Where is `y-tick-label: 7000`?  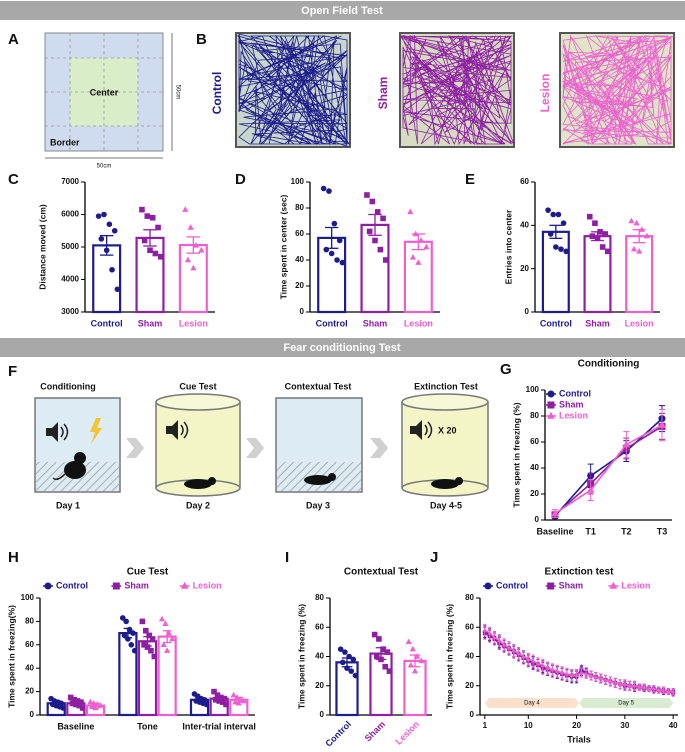
y-tick-label: 7000 is located at coordinates (70, 181).